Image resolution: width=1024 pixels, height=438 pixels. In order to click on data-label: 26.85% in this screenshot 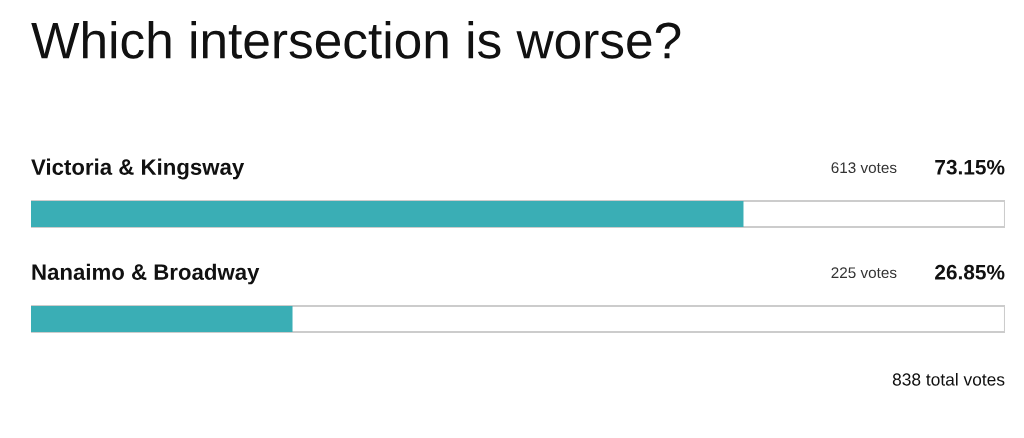, I will do `click(970, 272)`.